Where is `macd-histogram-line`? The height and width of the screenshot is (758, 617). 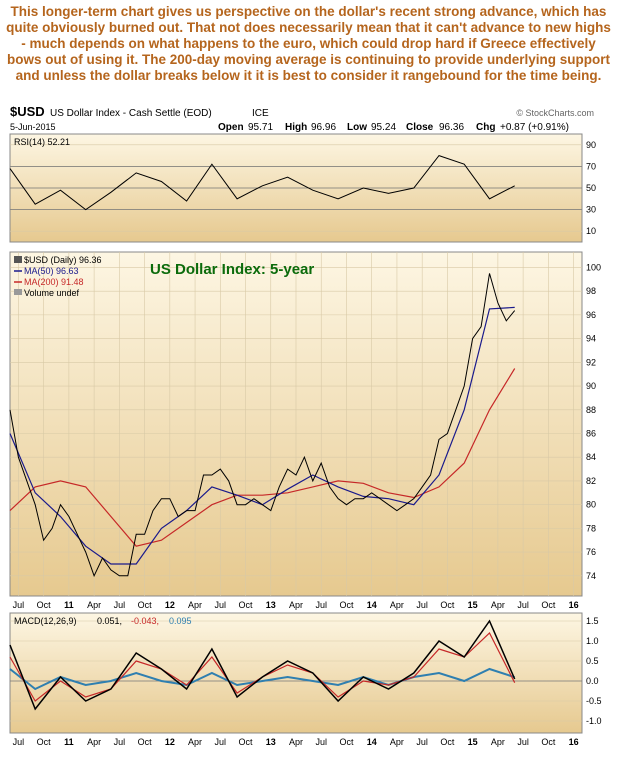 macd-histogram-line is located at coordinates (262, 679).